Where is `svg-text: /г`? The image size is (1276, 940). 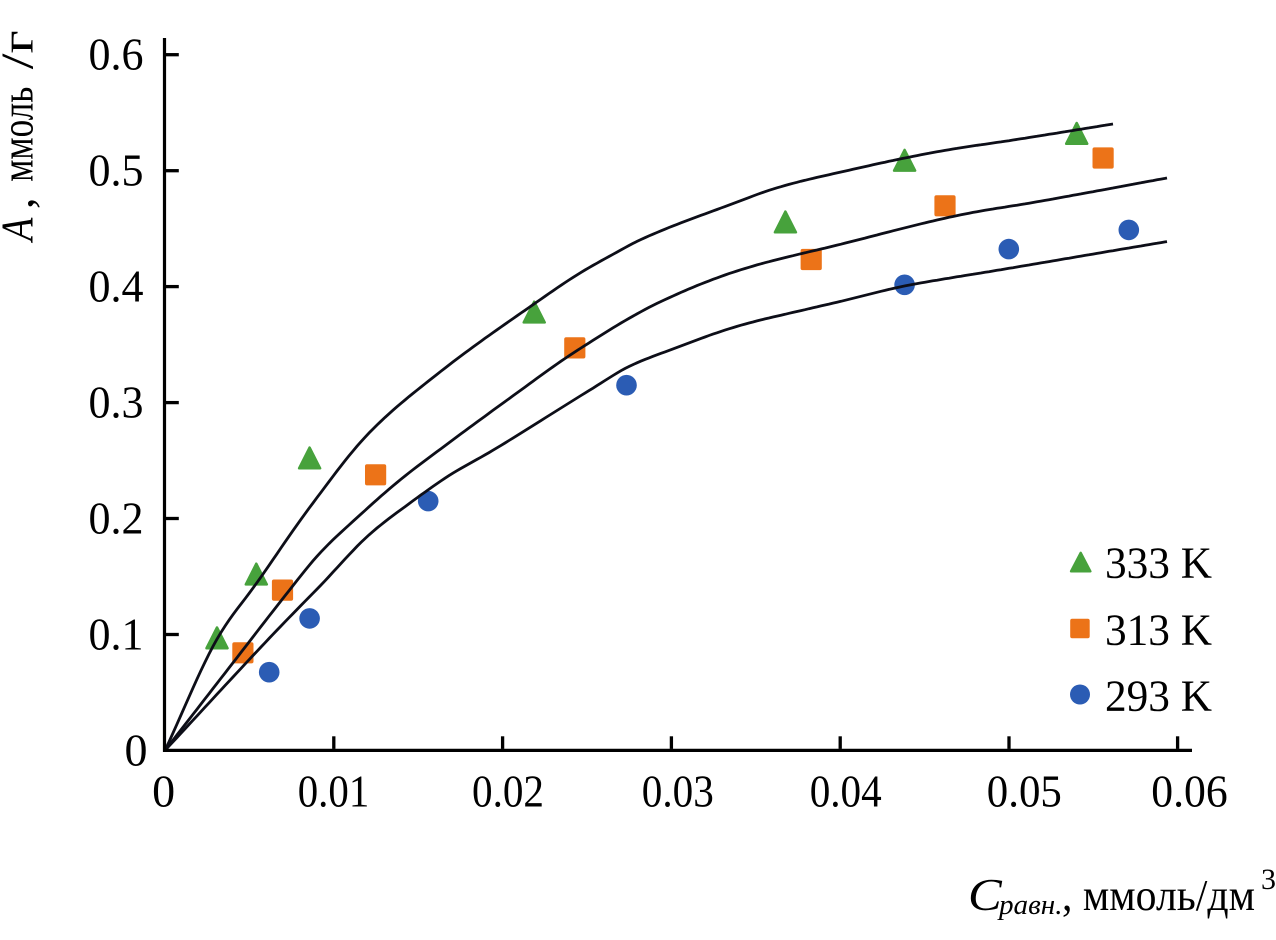
svg-text: /г is located at coordinates (21, 49).